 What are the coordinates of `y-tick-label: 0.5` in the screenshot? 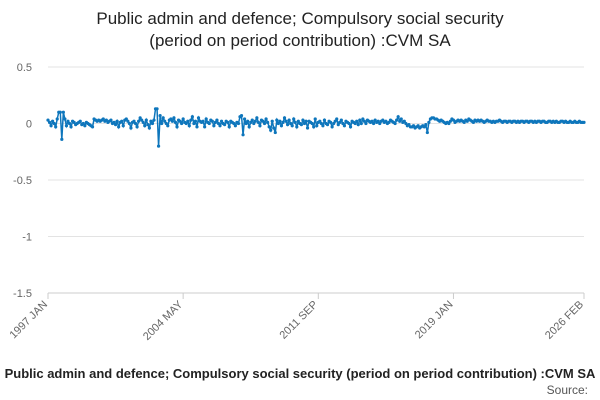 It's located at (24, 68).